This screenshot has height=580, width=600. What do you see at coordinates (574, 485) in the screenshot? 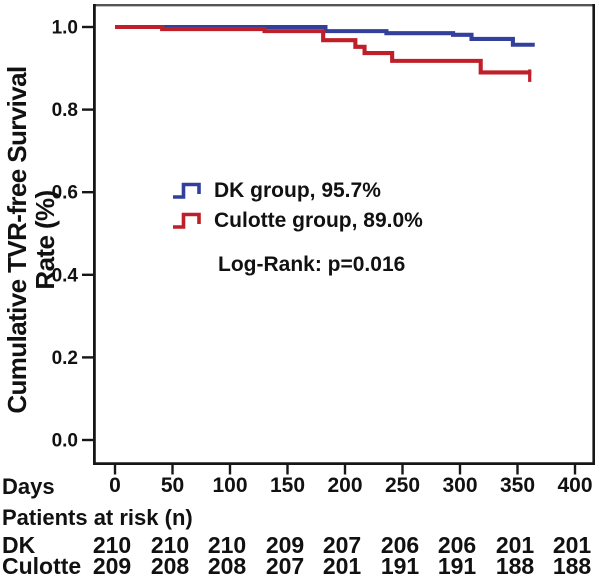
I see `x-tick-label: 400` at bounding box center [574, 485].